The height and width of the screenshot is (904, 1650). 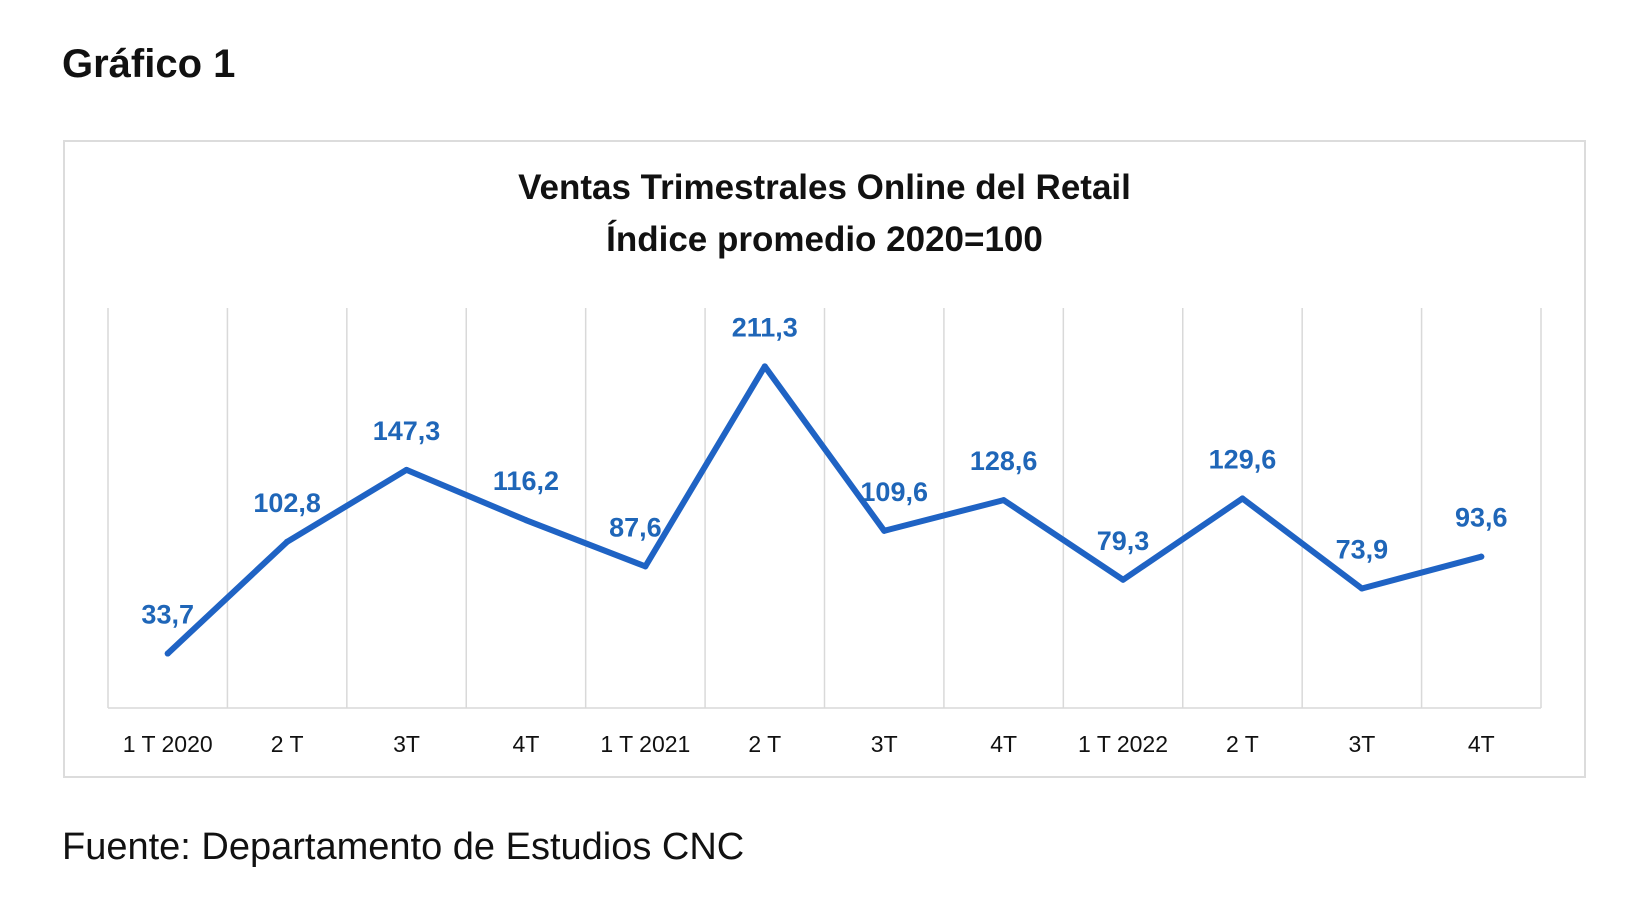 I want to click on data-label: 93,6, so click(x=1481, y=518).